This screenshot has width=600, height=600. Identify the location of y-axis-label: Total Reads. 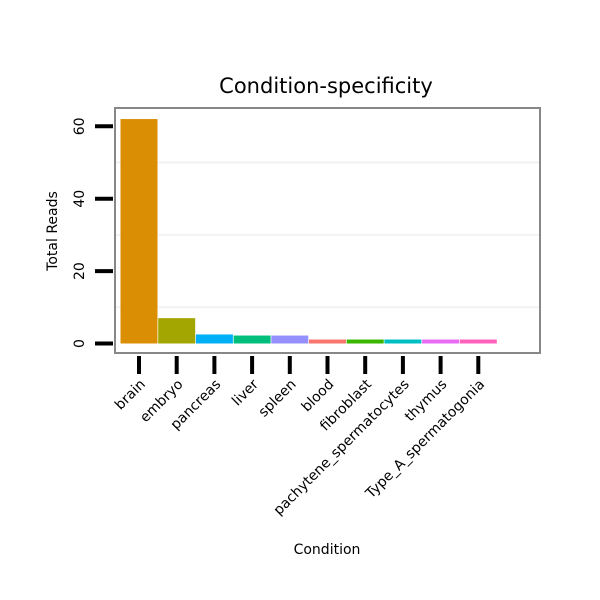
(53, 231).